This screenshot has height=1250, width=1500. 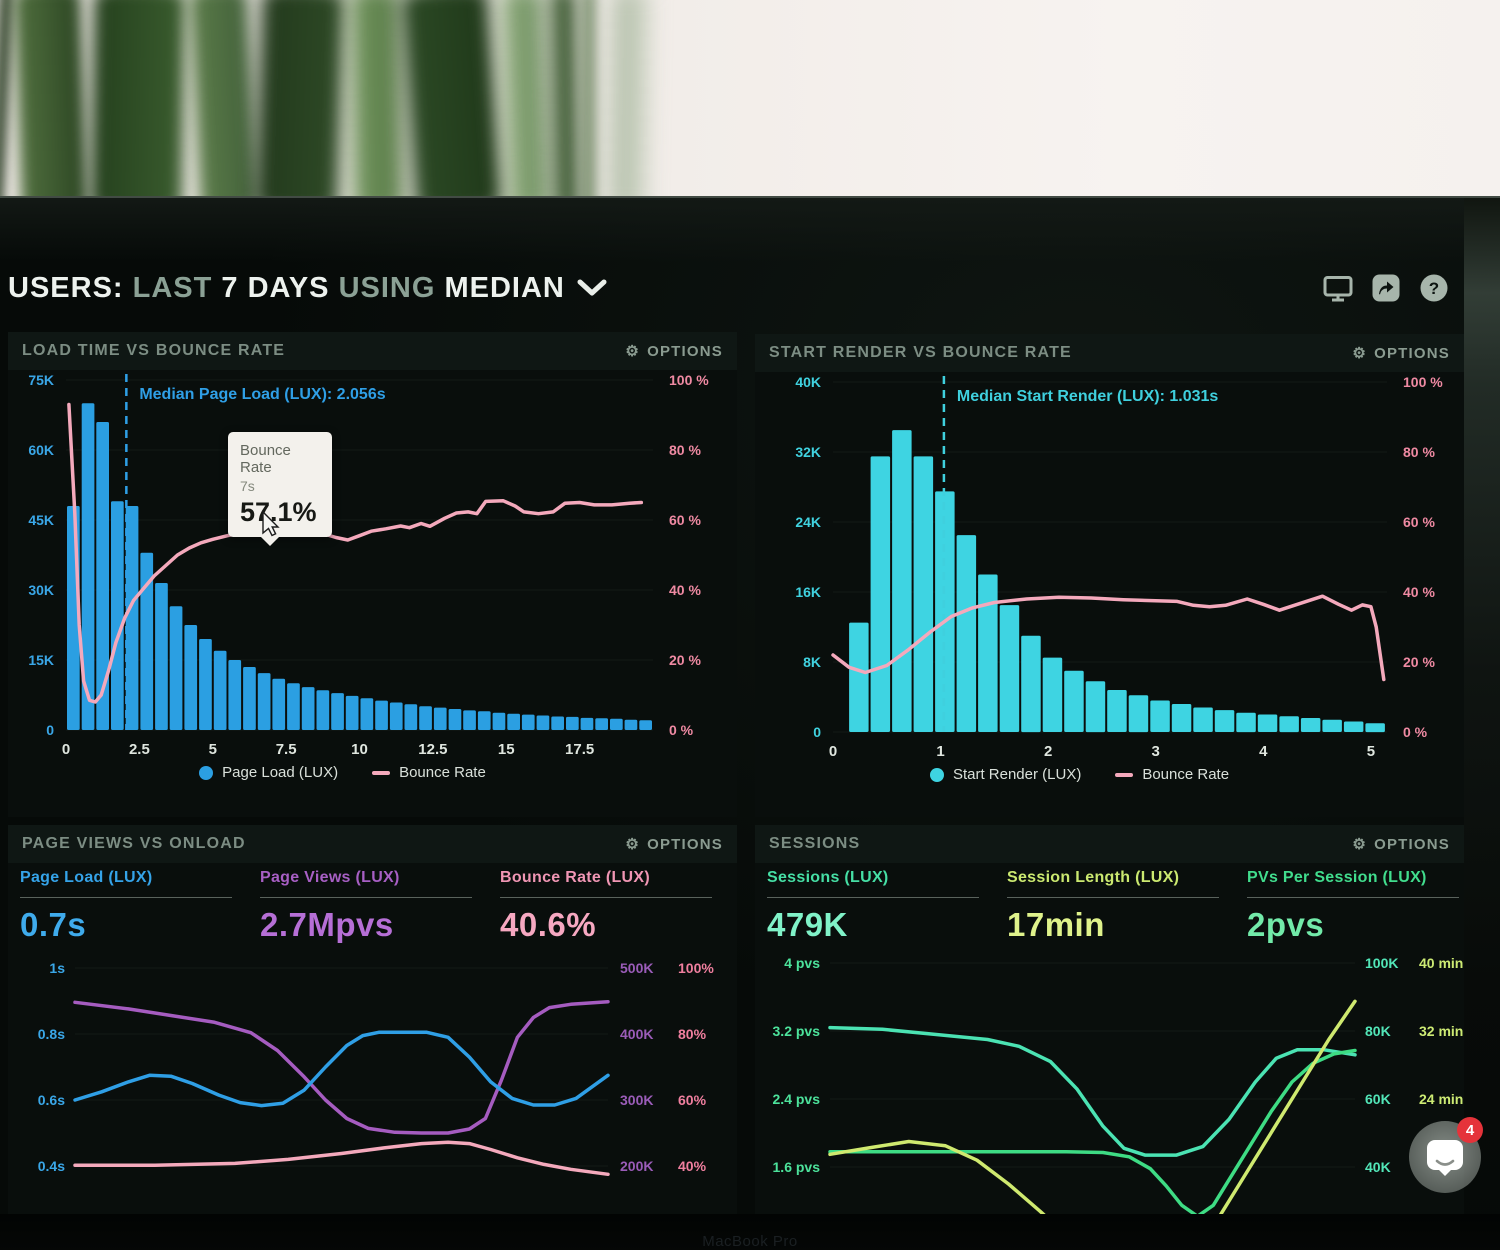 I want to click on metric-label: Session Length (LUX), so click(x=1093, y=877).